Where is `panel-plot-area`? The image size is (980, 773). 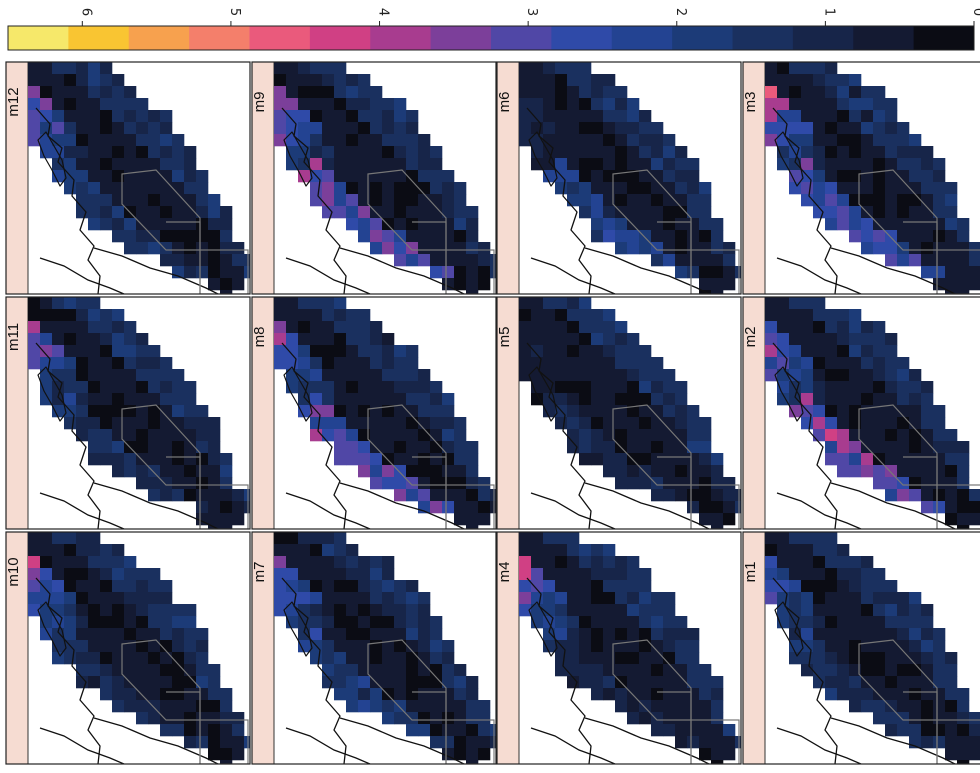
panel-plot-area is located at coordinates (385, 648).